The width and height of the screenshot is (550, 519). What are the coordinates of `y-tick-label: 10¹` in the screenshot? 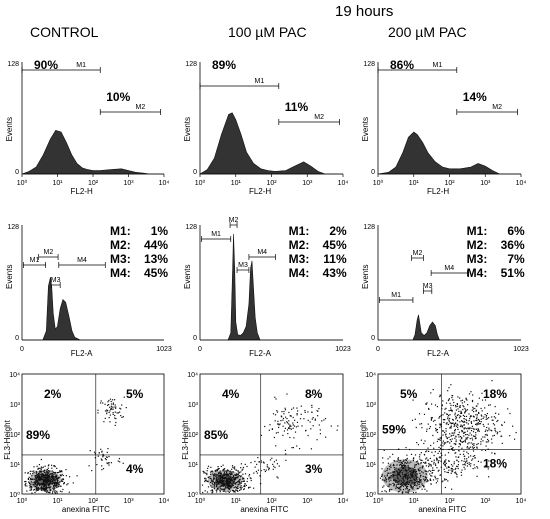 It's located at (15, 465).